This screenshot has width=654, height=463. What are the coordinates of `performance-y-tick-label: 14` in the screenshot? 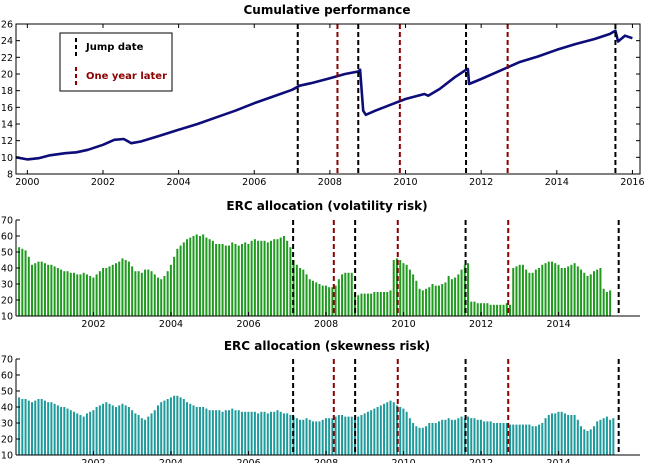 It's located at (7, 125).